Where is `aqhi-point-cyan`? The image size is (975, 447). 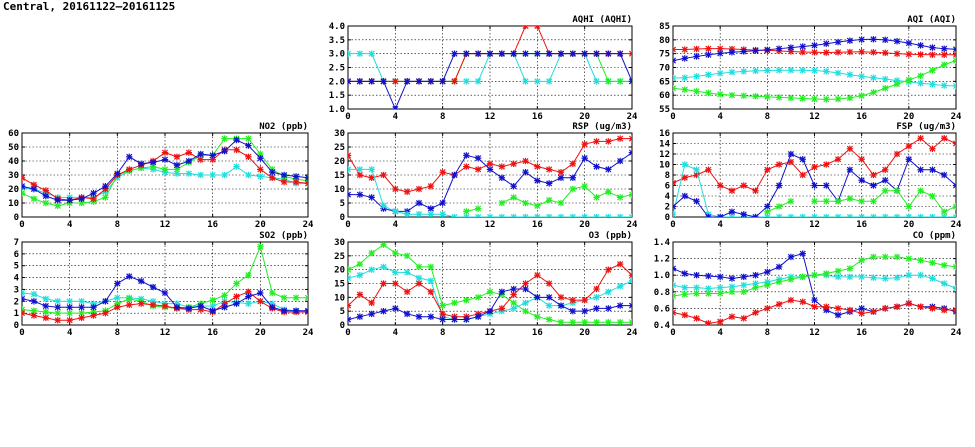 aqhi-point-cyan is located at coordinates (360, 53).